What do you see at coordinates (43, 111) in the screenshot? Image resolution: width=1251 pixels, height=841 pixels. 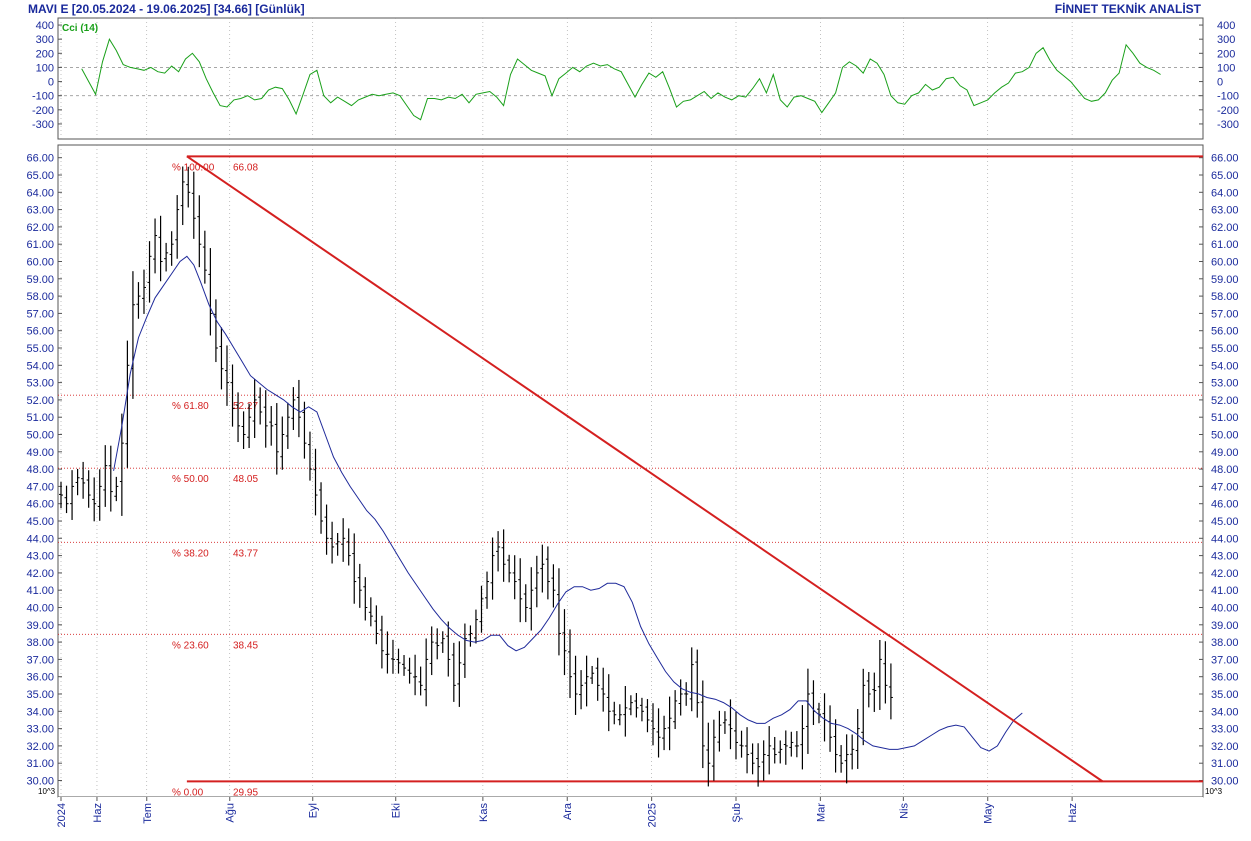 I see `cci-tick-label-left: -200` at bounding box center [43, 111].